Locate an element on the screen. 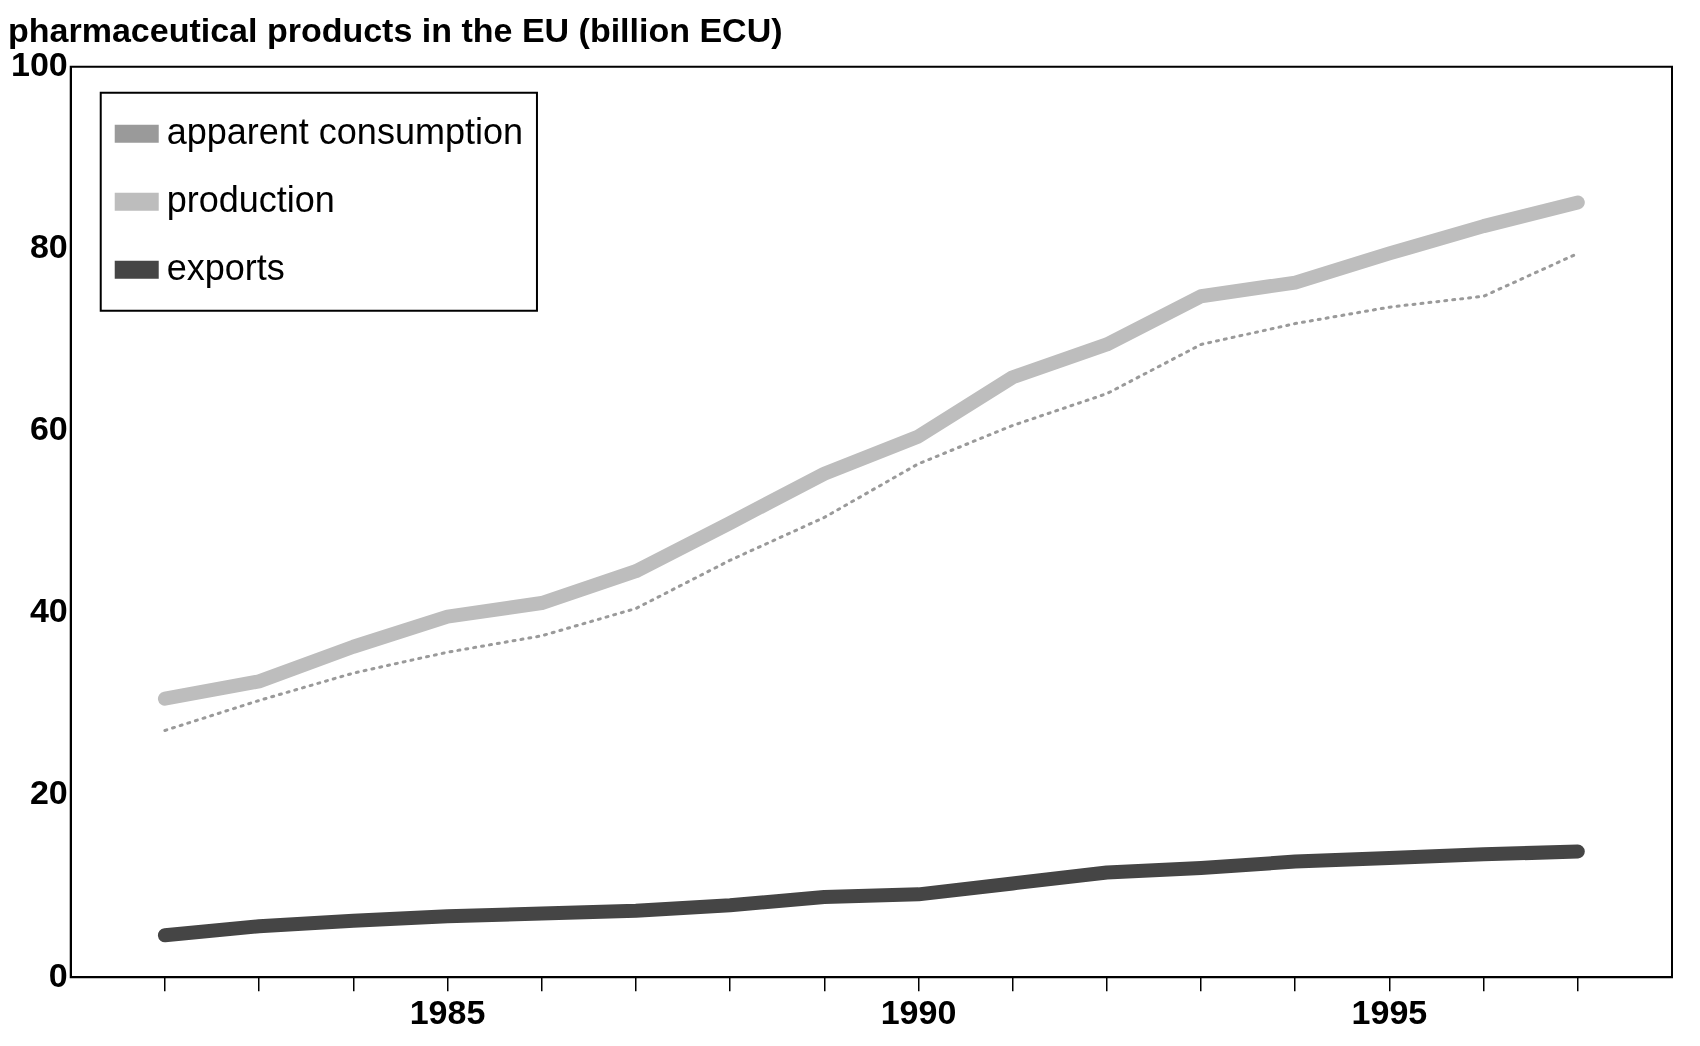  legend-label: production is located at coordinates (250, 199).